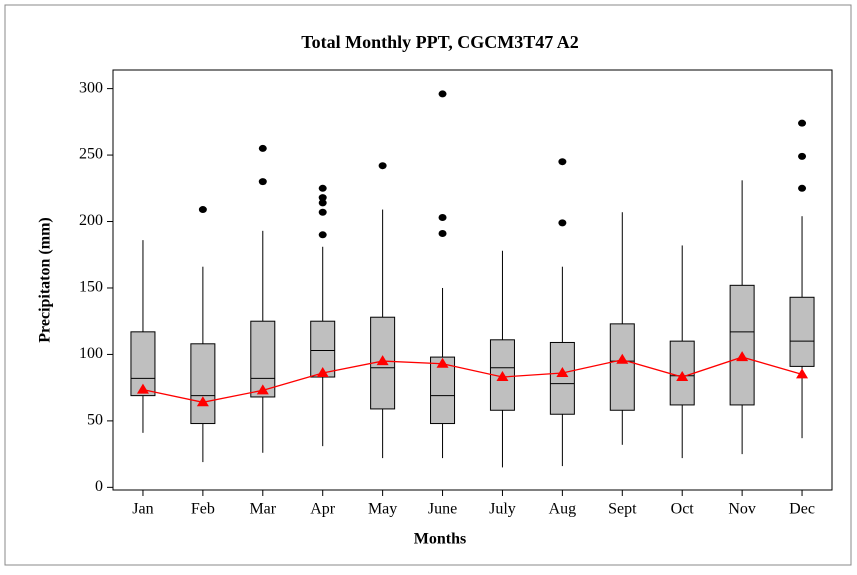  I want to click on x-tick-label: June, so click(442, 509).